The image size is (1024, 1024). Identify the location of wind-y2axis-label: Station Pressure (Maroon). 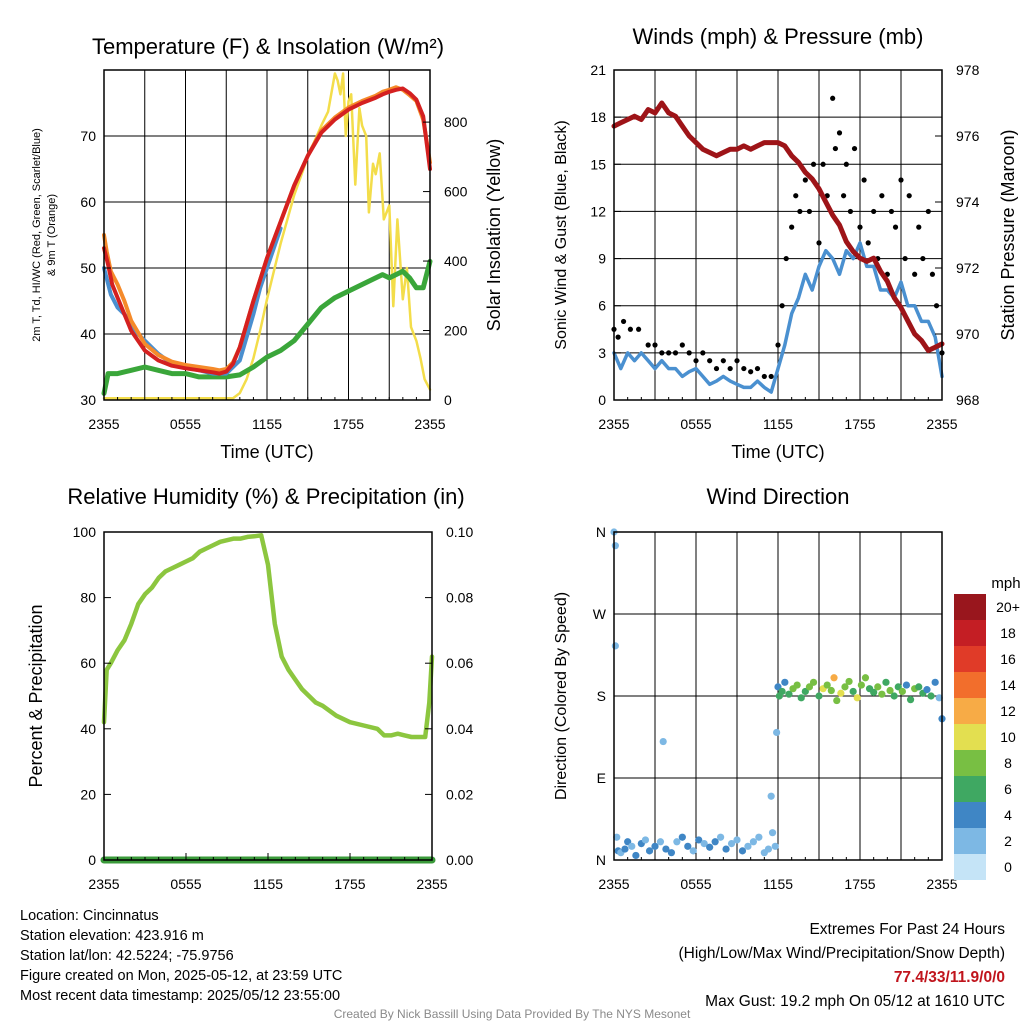
(1008, 234).